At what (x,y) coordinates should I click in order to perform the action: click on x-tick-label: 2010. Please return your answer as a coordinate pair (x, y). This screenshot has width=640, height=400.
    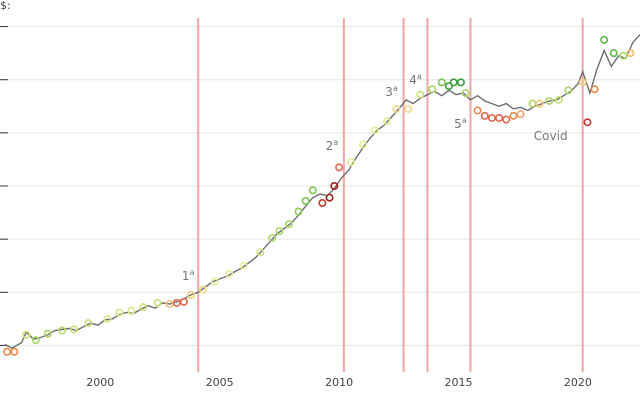
    Looking at the image, I should click on (339, 382).